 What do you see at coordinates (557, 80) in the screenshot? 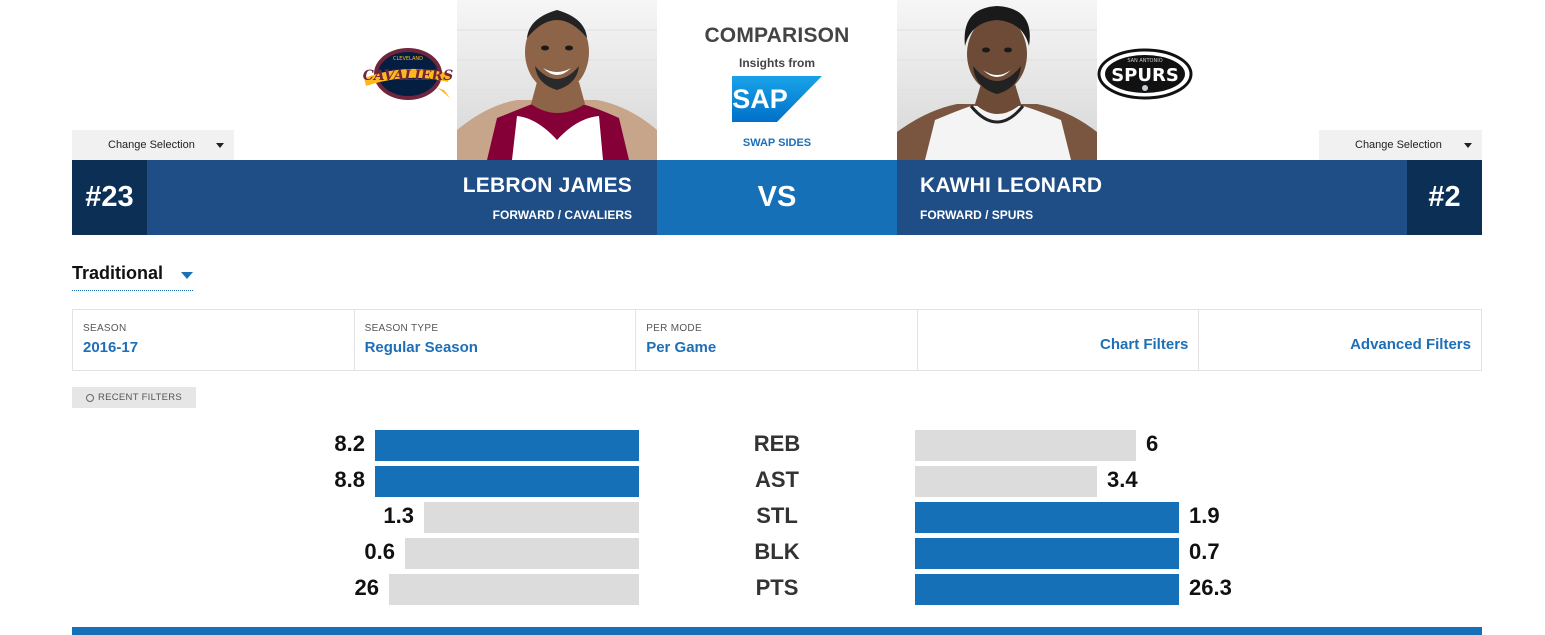
I see `player-left-photo` at bounding box center [557, 80].